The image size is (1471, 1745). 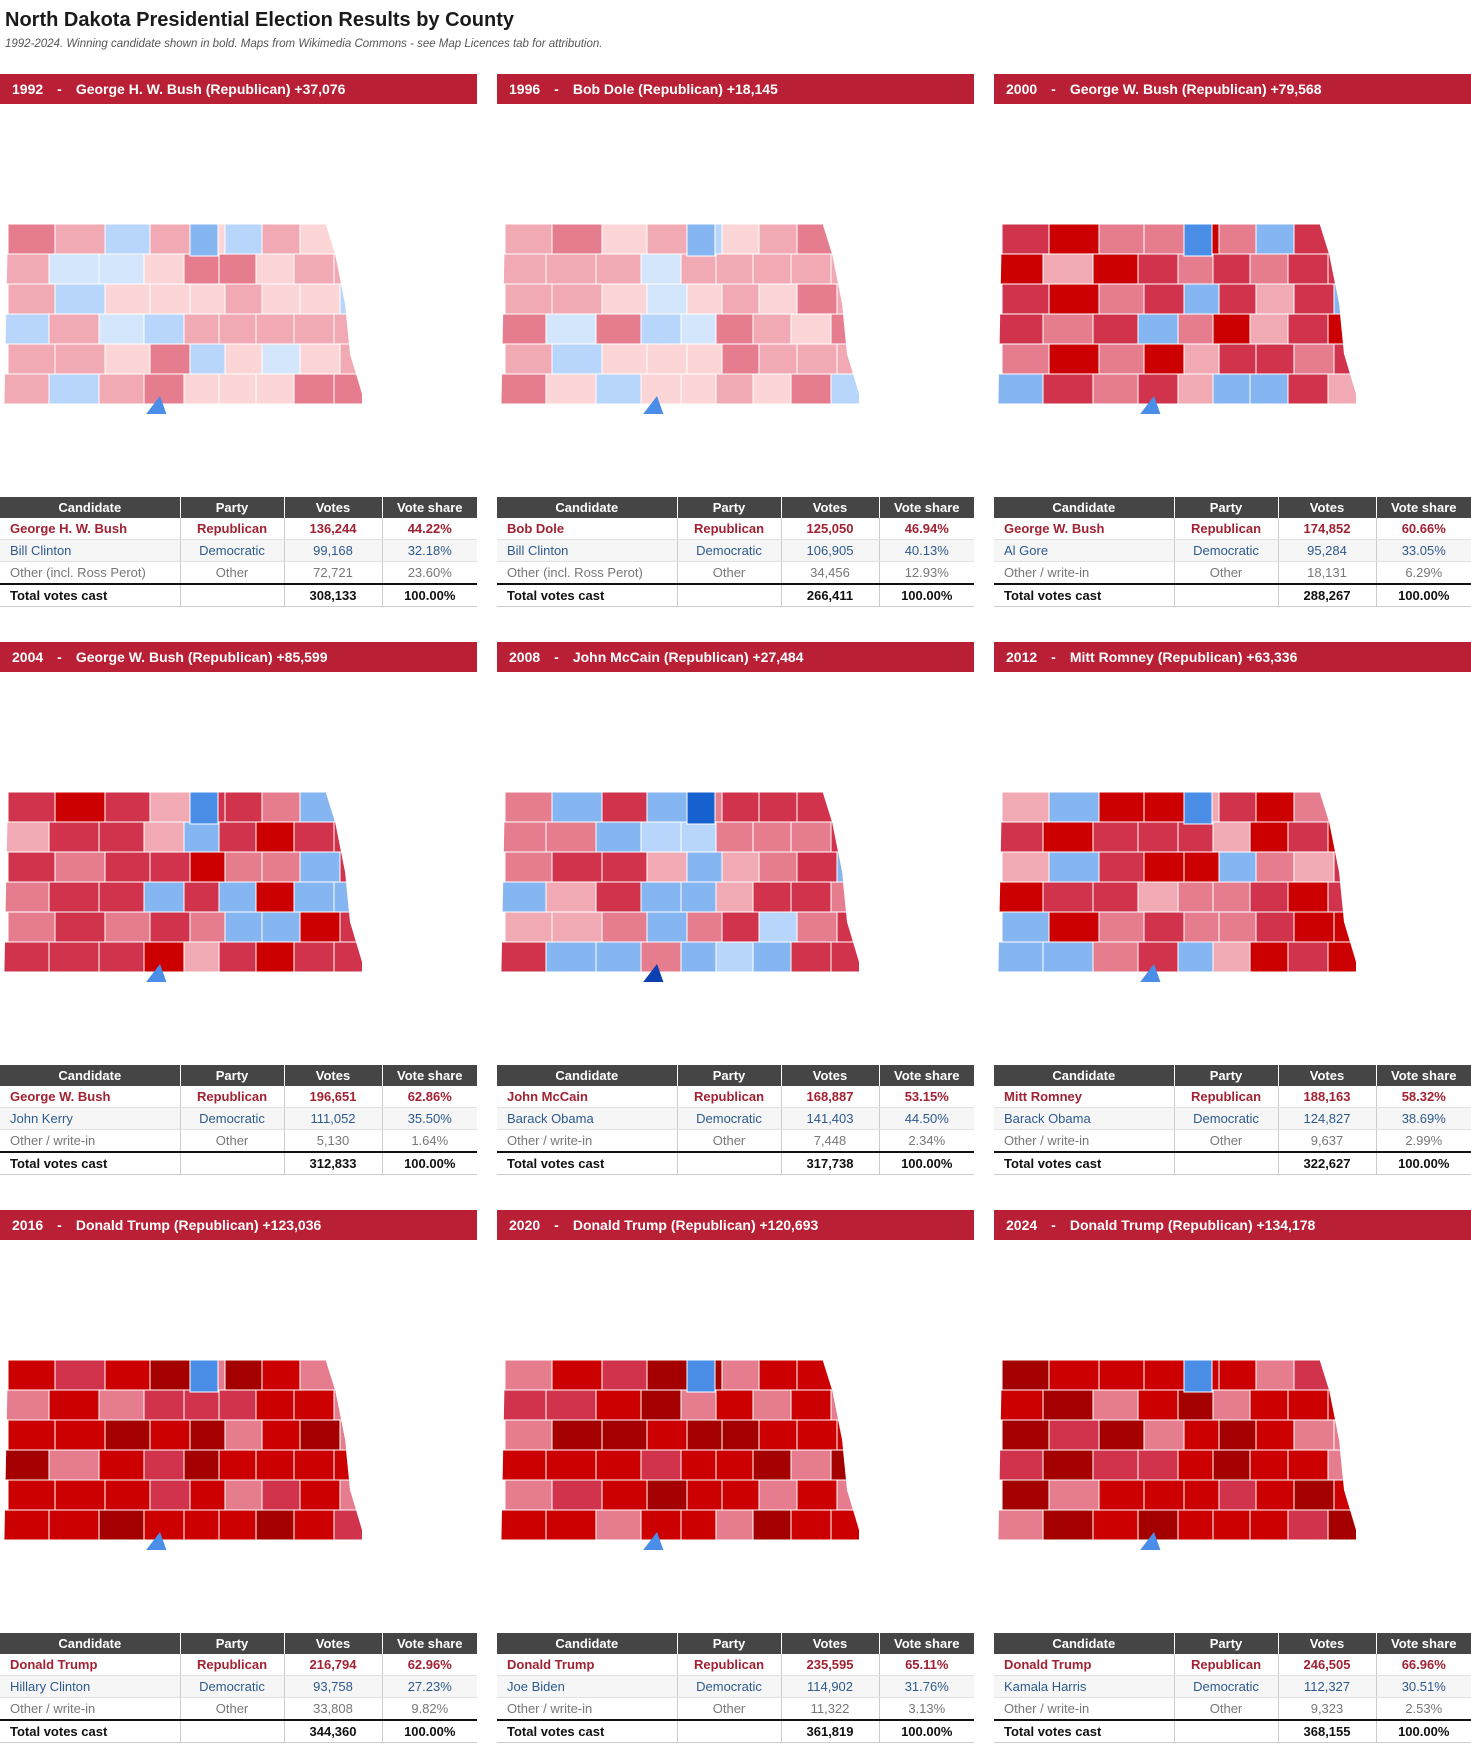 What do you see at coordinates (830, 1097) in the screenshot?
I see `votes-cell: 168,887` at bounding box center [830, 1097].